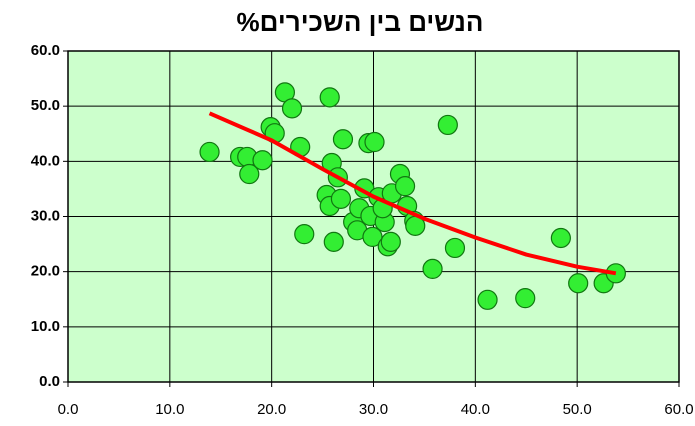 The image size is (695, 426). Describe the element at coordinates (169, 409) in the screenshot. I see `x-tick-label: 10.0` at that location.